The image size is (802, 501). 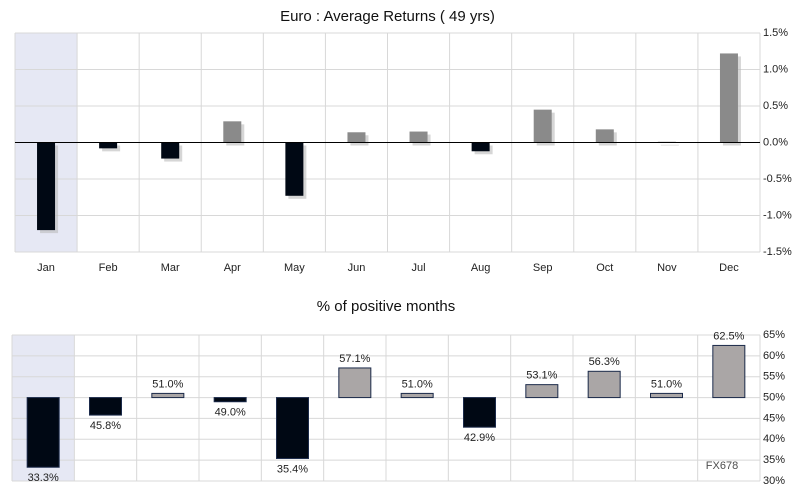 What do you see at coordinates (43, 478) in the screenshot?
I see `value-label: 33.3%` at bounding box center [43, 478].